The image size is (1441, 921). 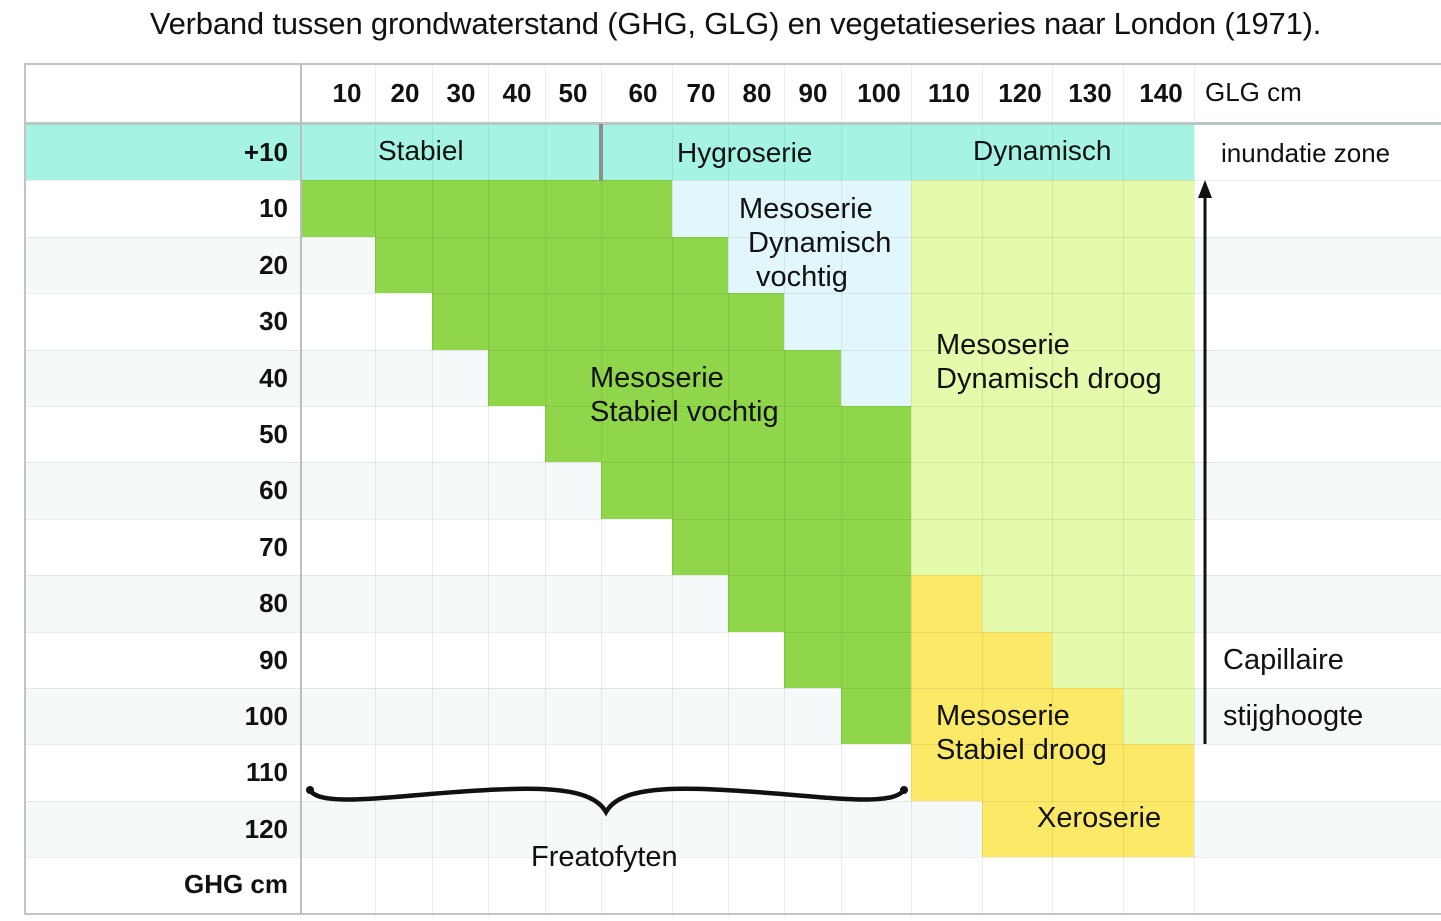 What do you see at coordinates (273, 265) in the screenshot?
I see `ghg-row-header: 20` at bounding box center [273, 265].